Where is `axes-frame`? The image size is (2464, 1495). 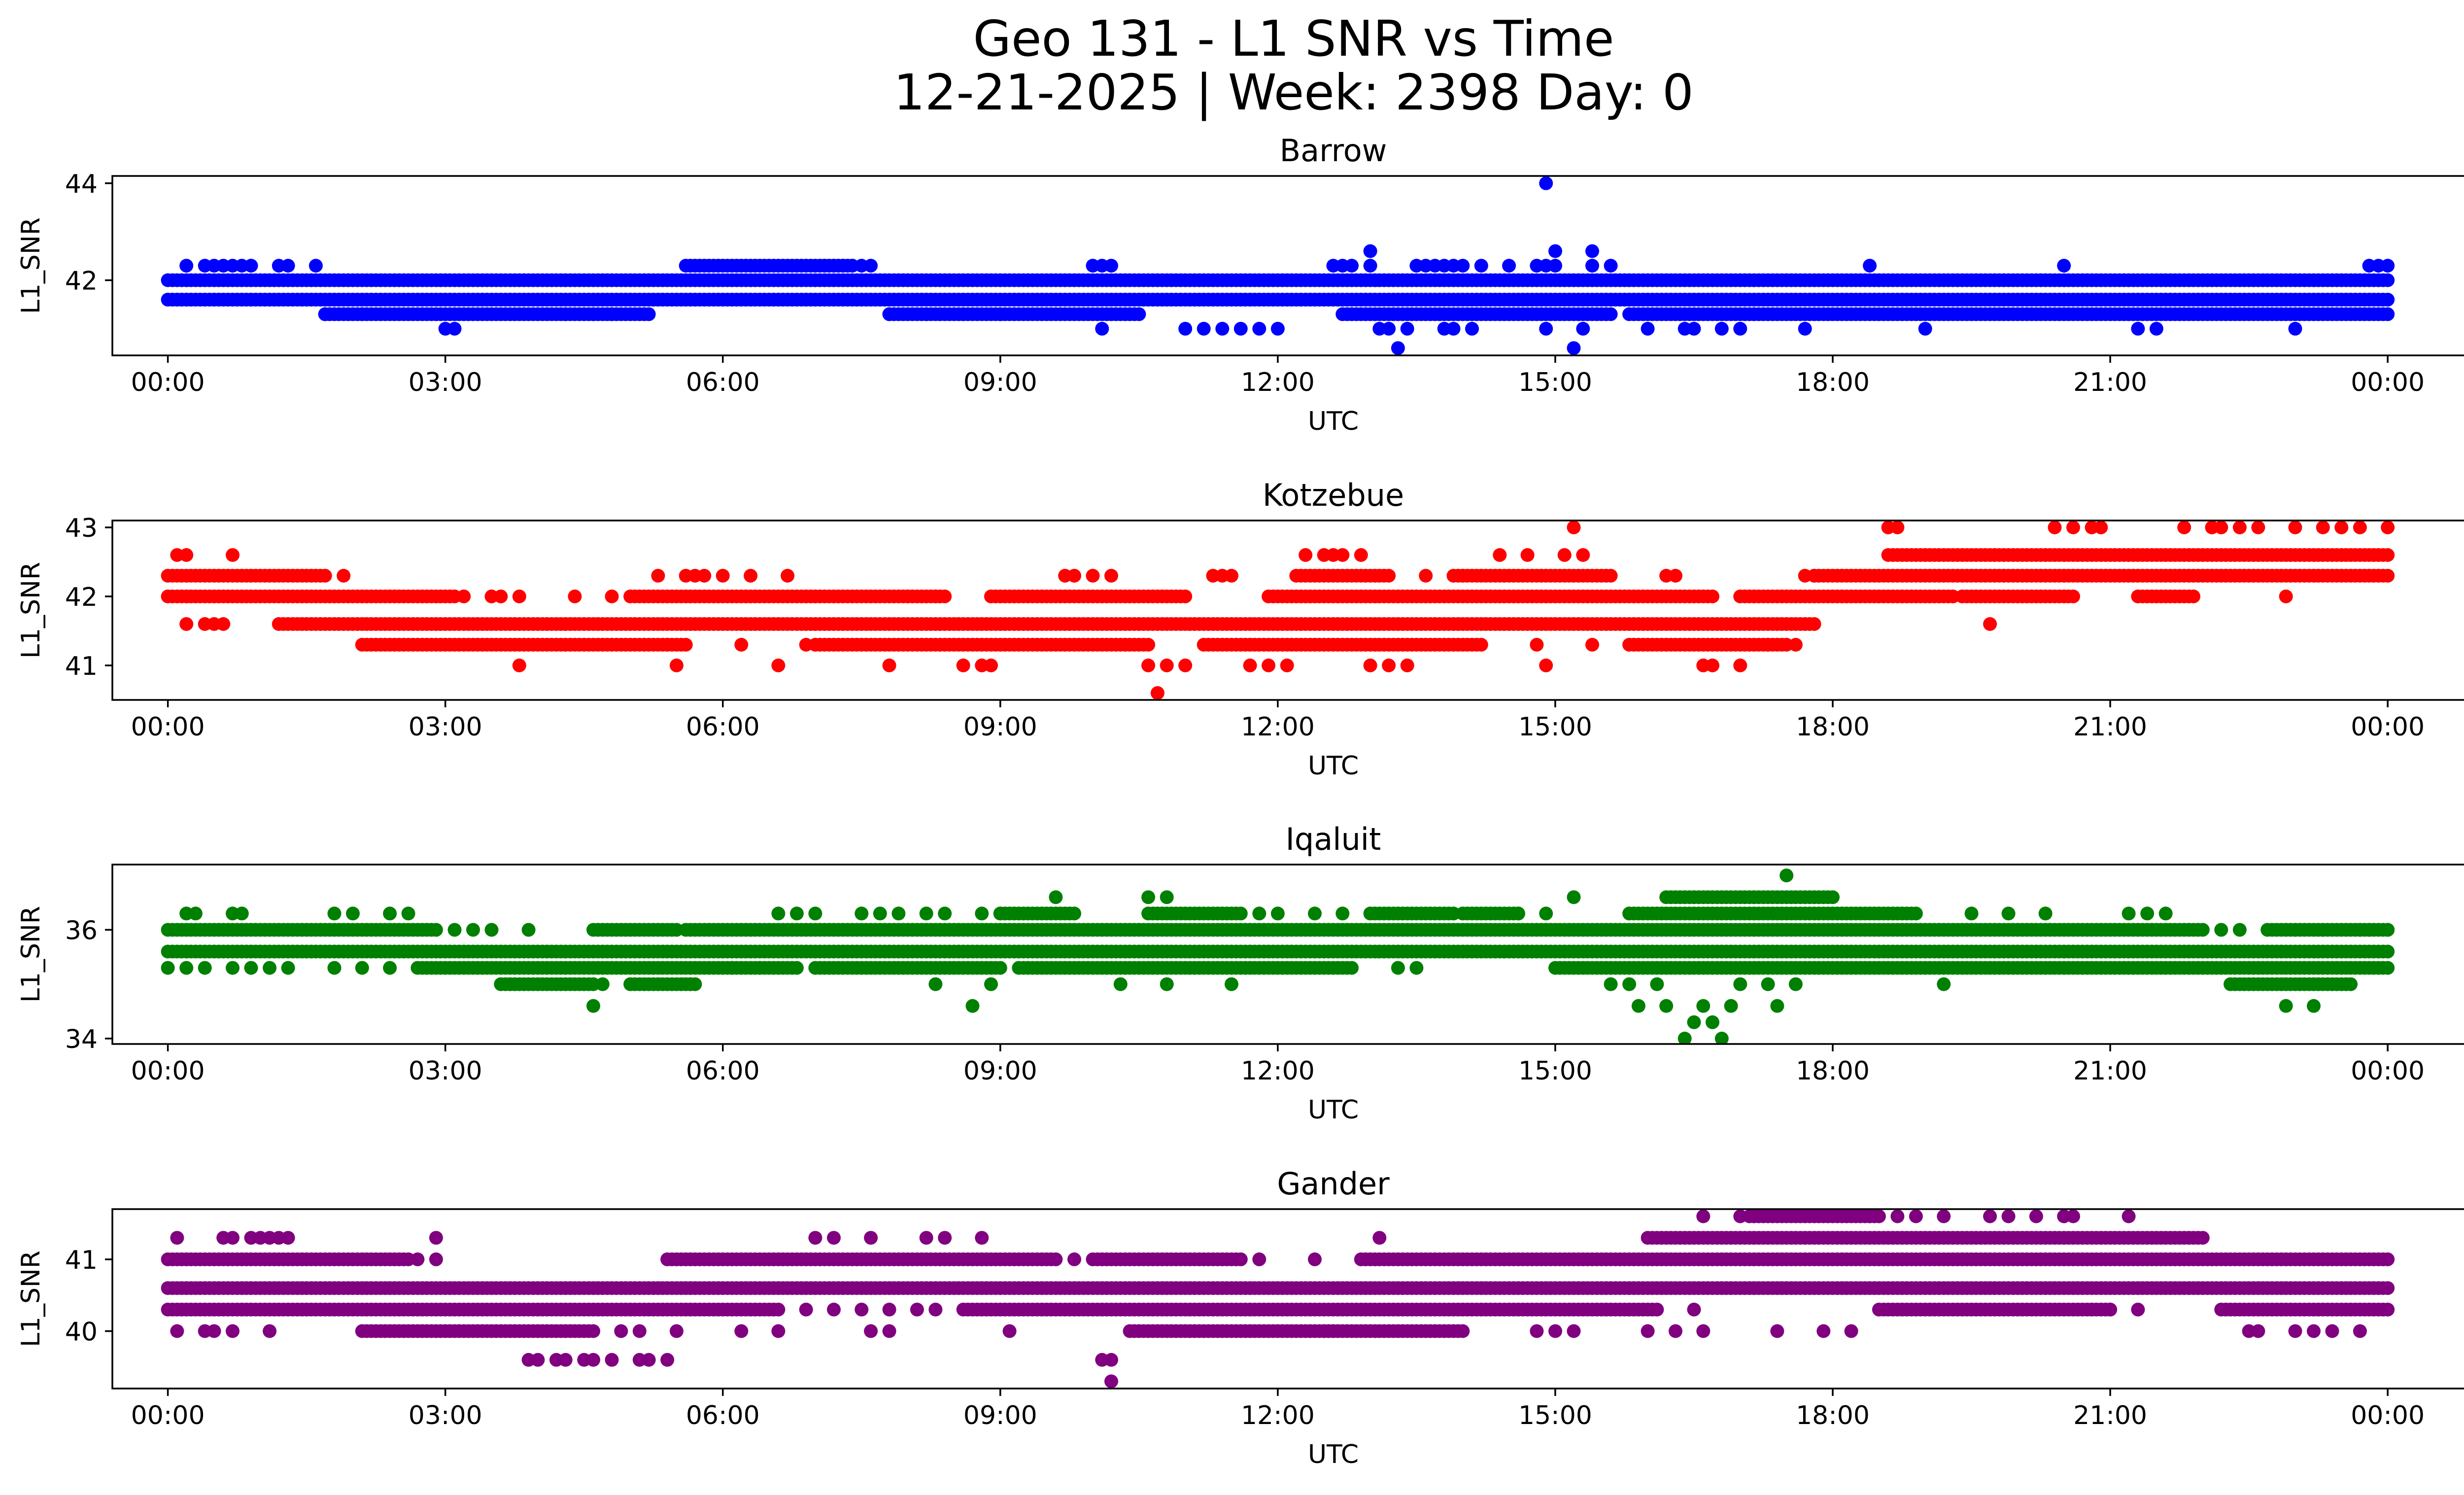
axes-frame is located at coordinates (1287, 954).